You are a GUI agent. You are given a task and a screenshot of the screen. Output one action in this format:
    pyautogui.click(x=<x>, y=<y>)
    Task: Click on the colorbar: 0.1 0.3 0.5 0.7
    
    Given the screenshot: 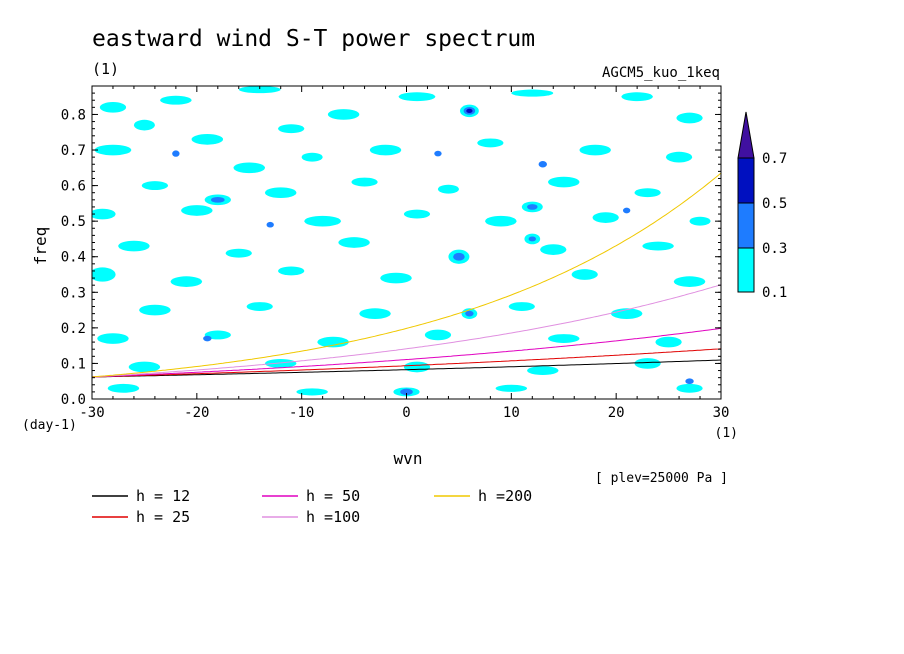 What is the action you would take?
    pyautogui.click(x=762, y=206)
    